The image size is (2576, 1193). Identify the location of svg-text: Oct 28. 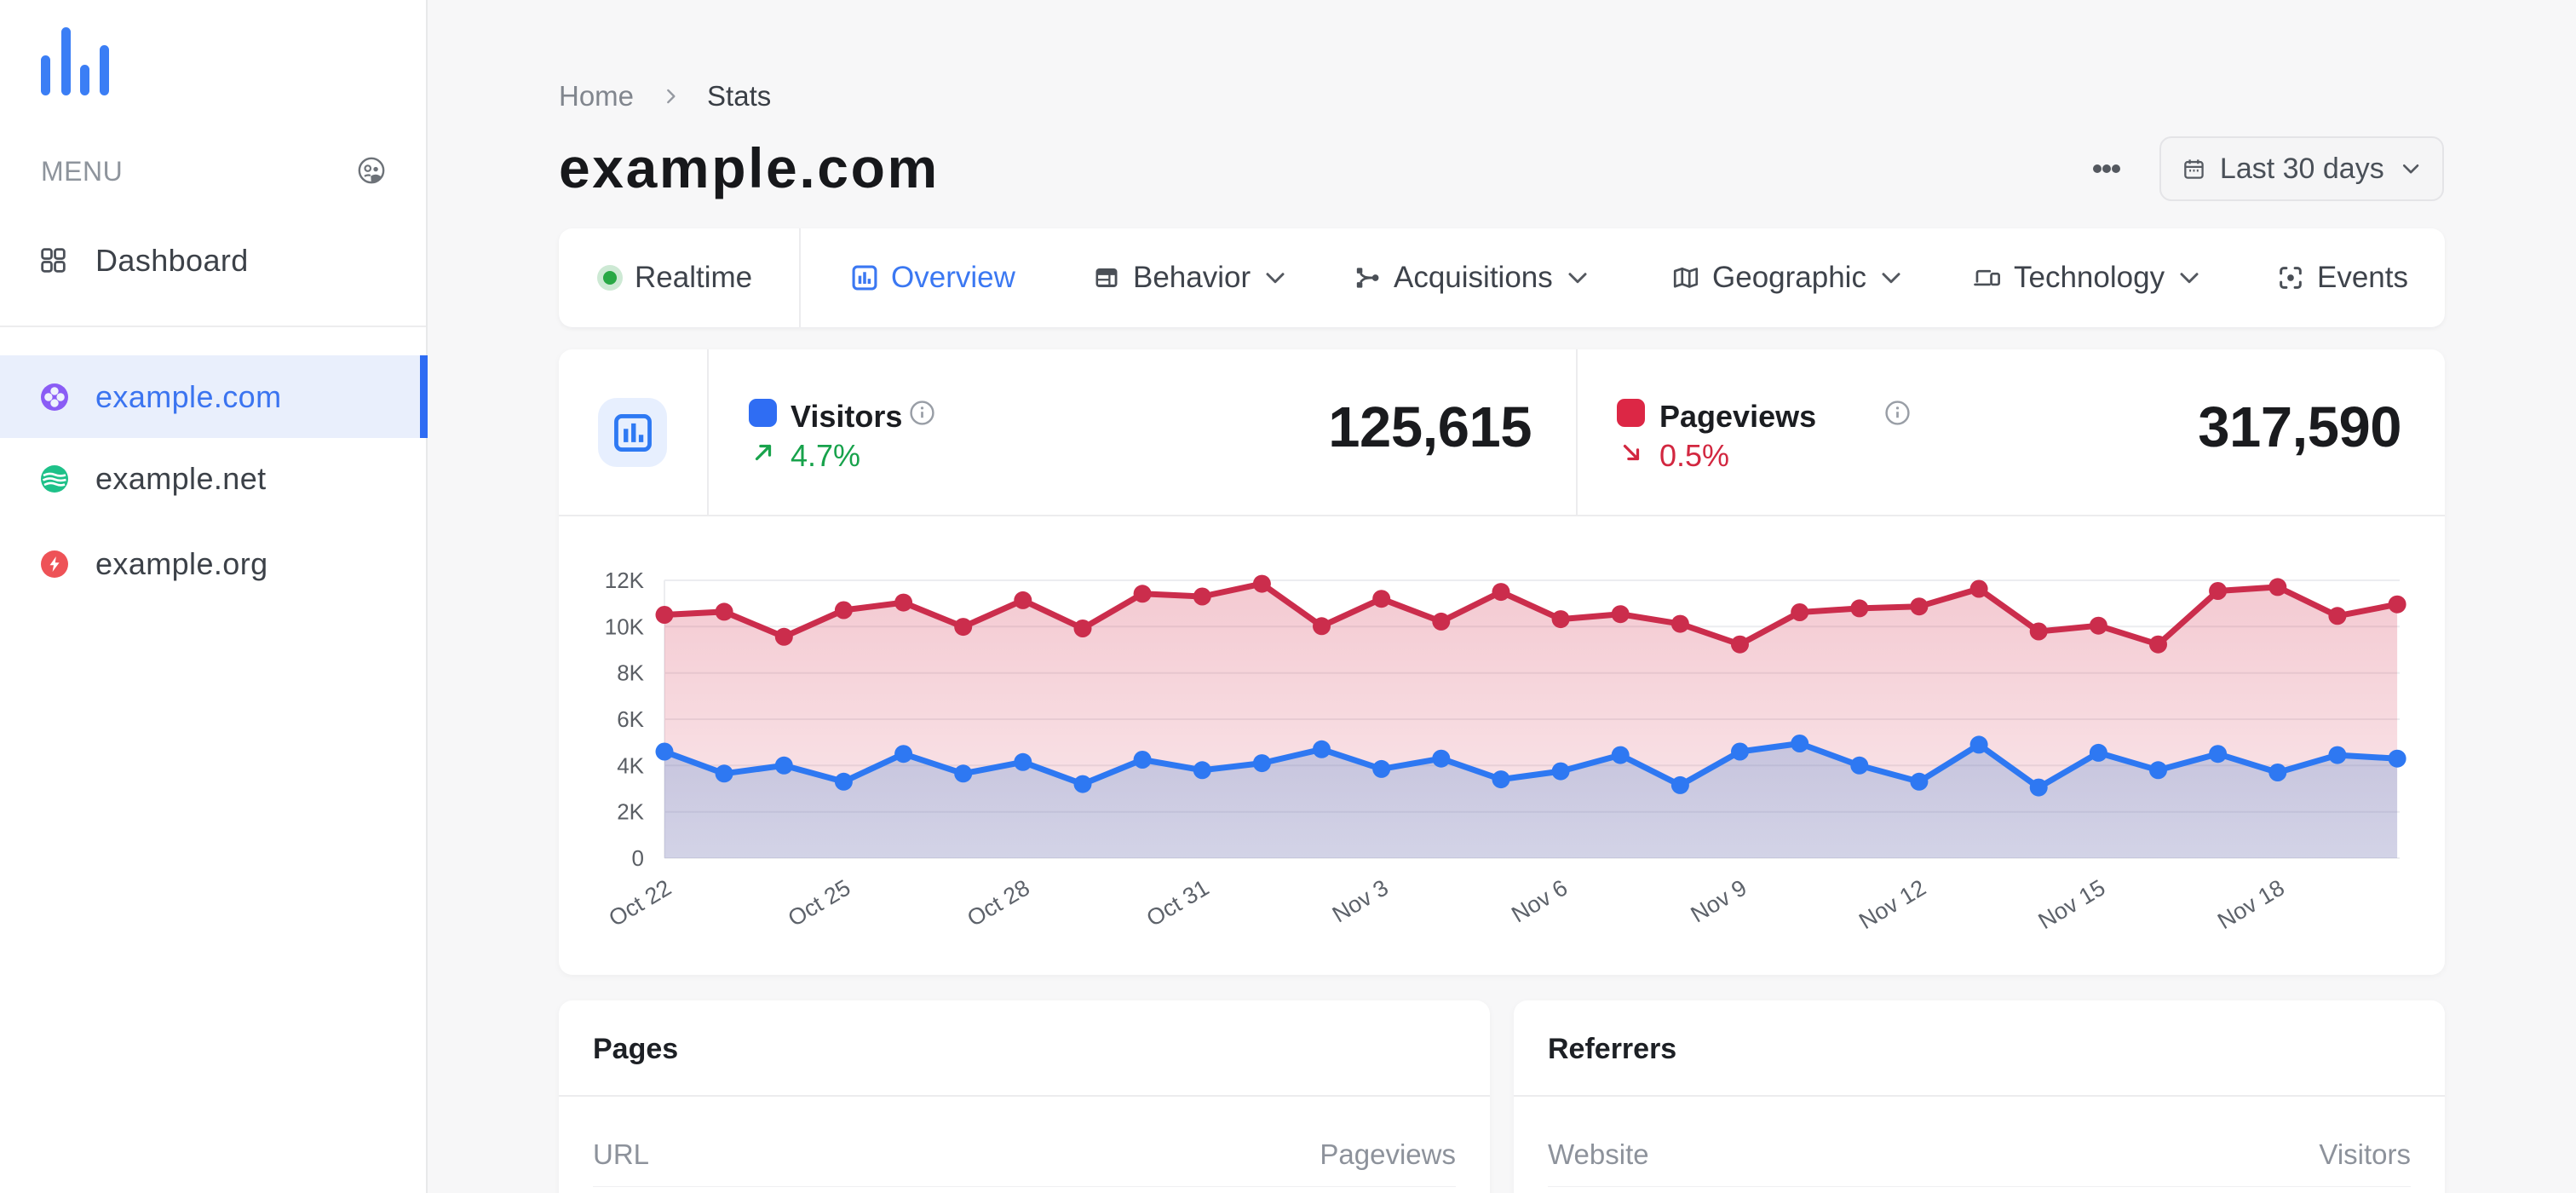
(998, 902).